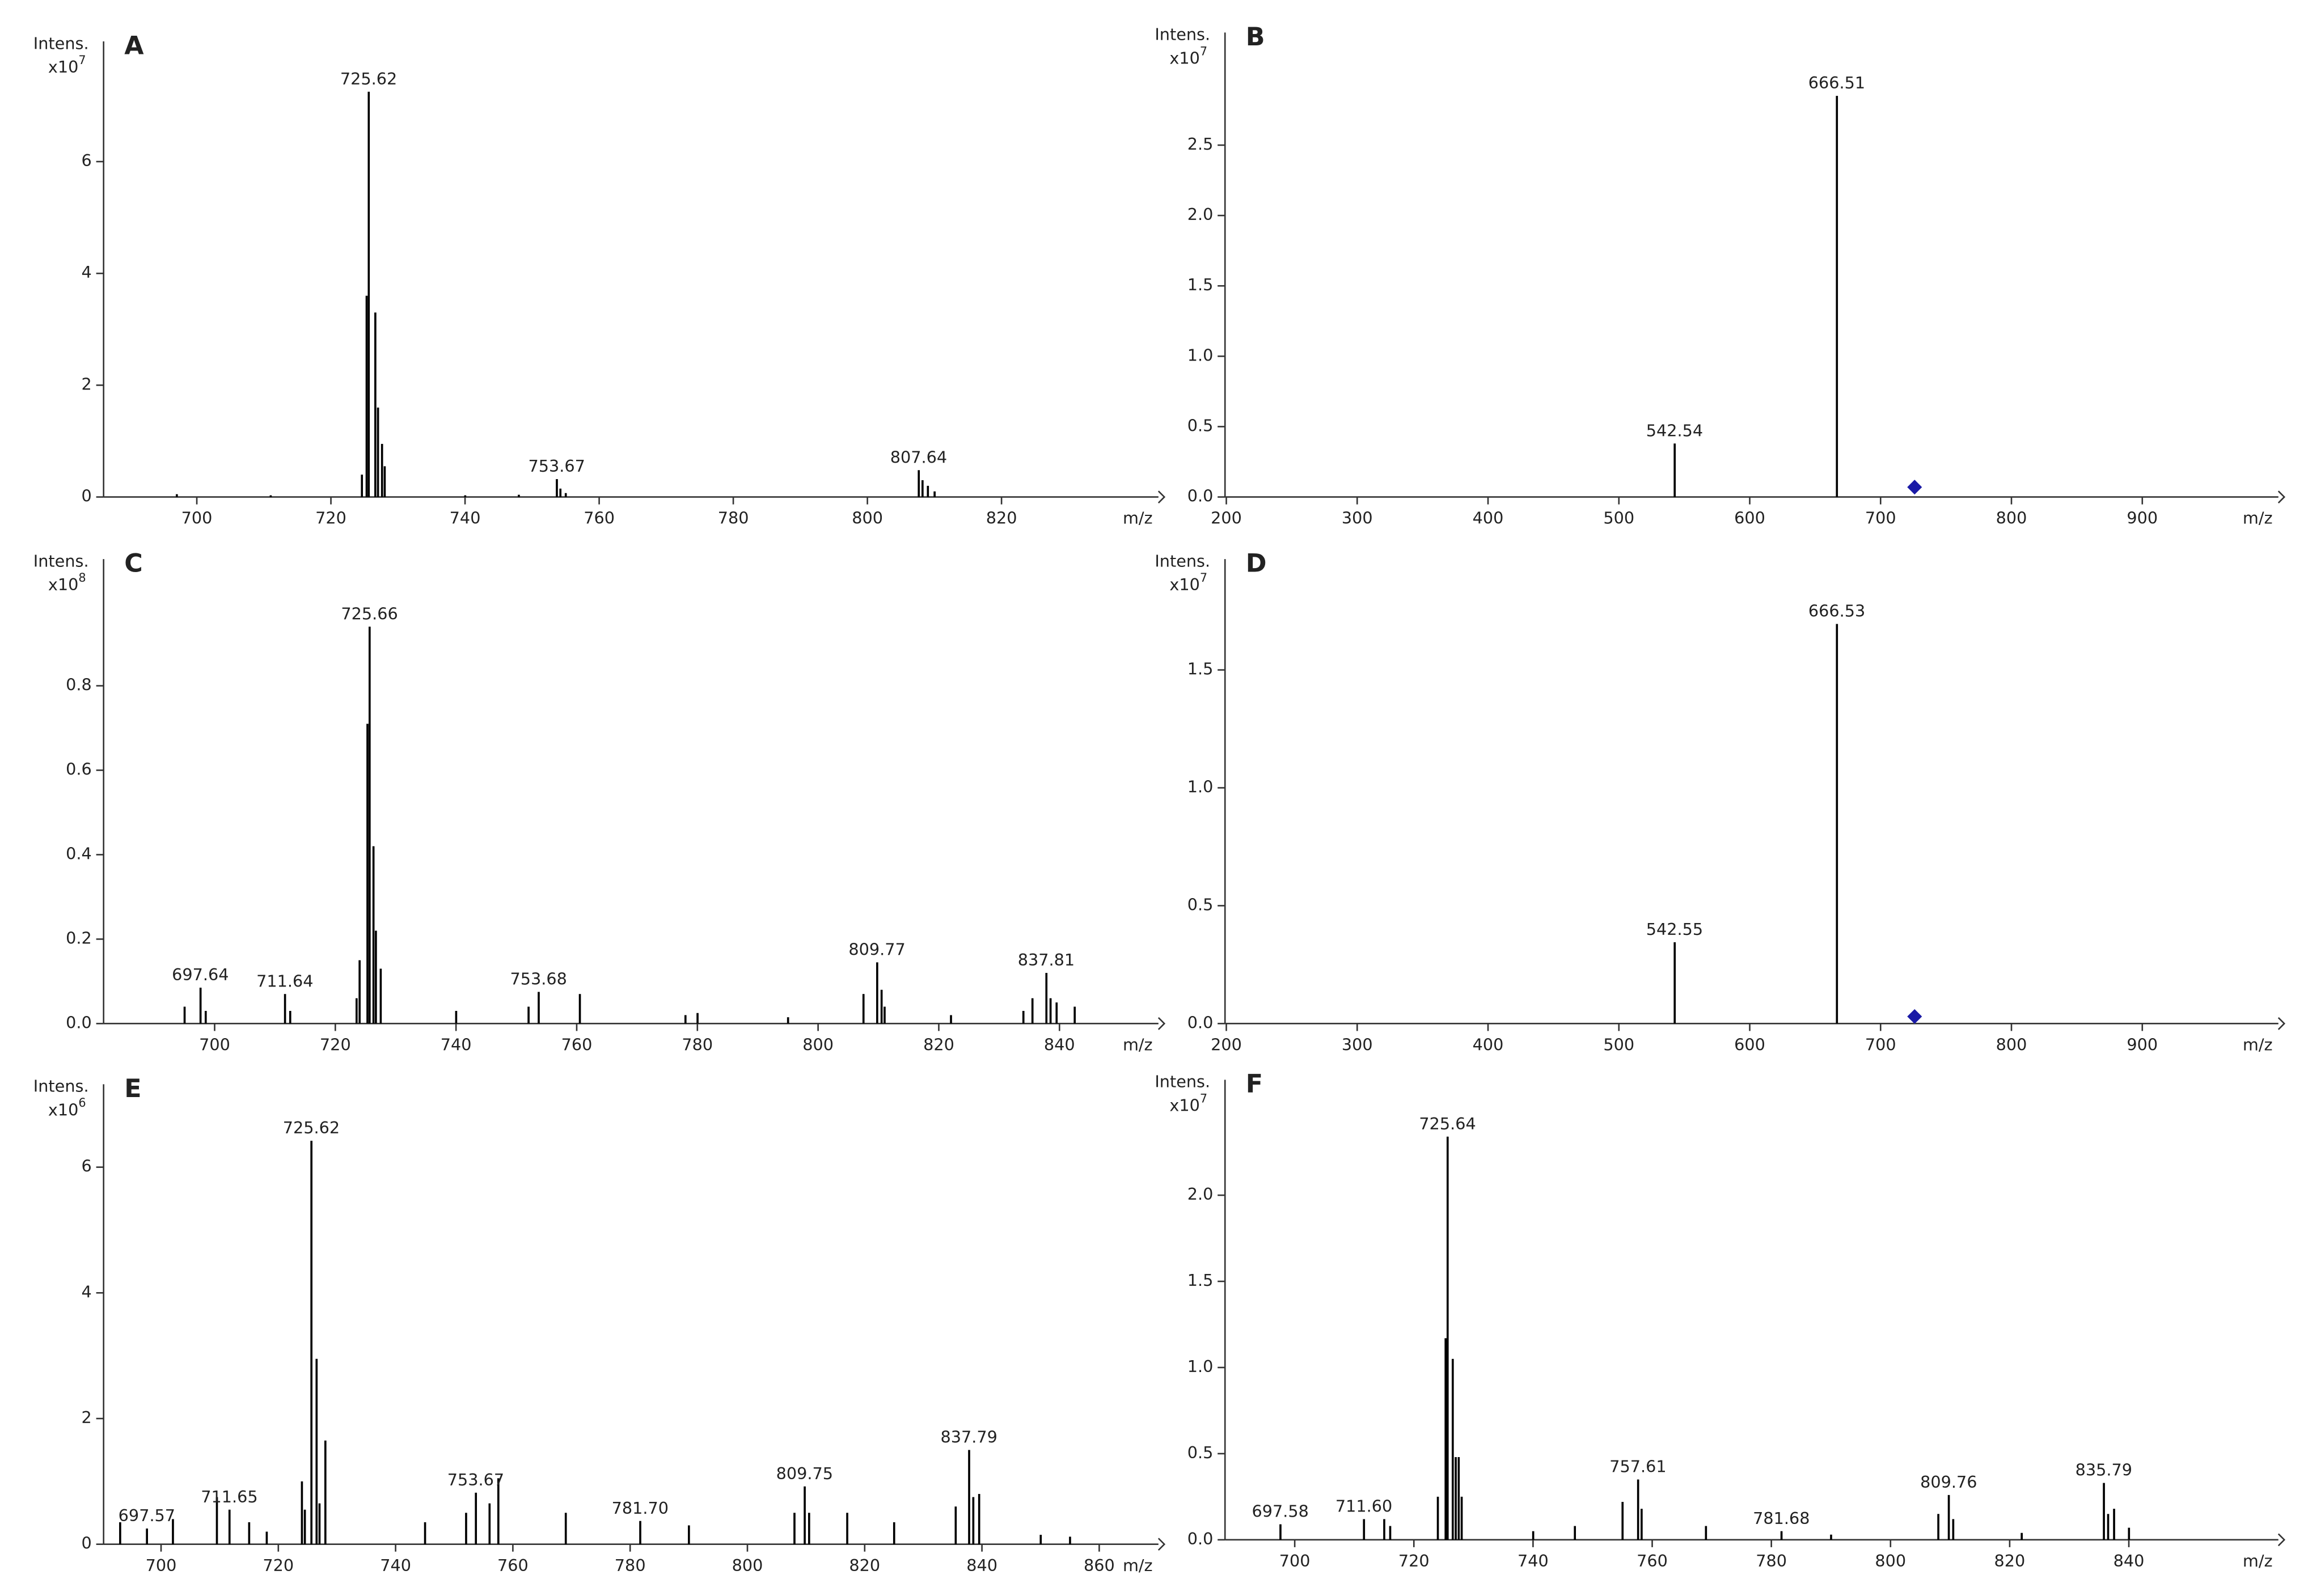 This screenshot has height=1596, width=2308. What do you see at coordinates (1781, 1518) in the screenshot?
I see `peak-label: 781.68` at bounding box center [1781, 1518].